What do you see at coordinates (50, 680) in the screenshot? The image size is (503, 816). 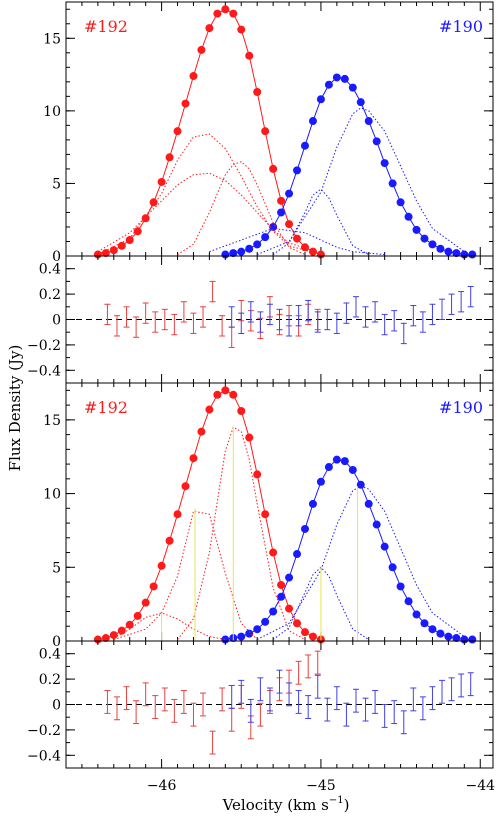 I see `y-tick-label: 0.2` at bounding box center [50, 680].